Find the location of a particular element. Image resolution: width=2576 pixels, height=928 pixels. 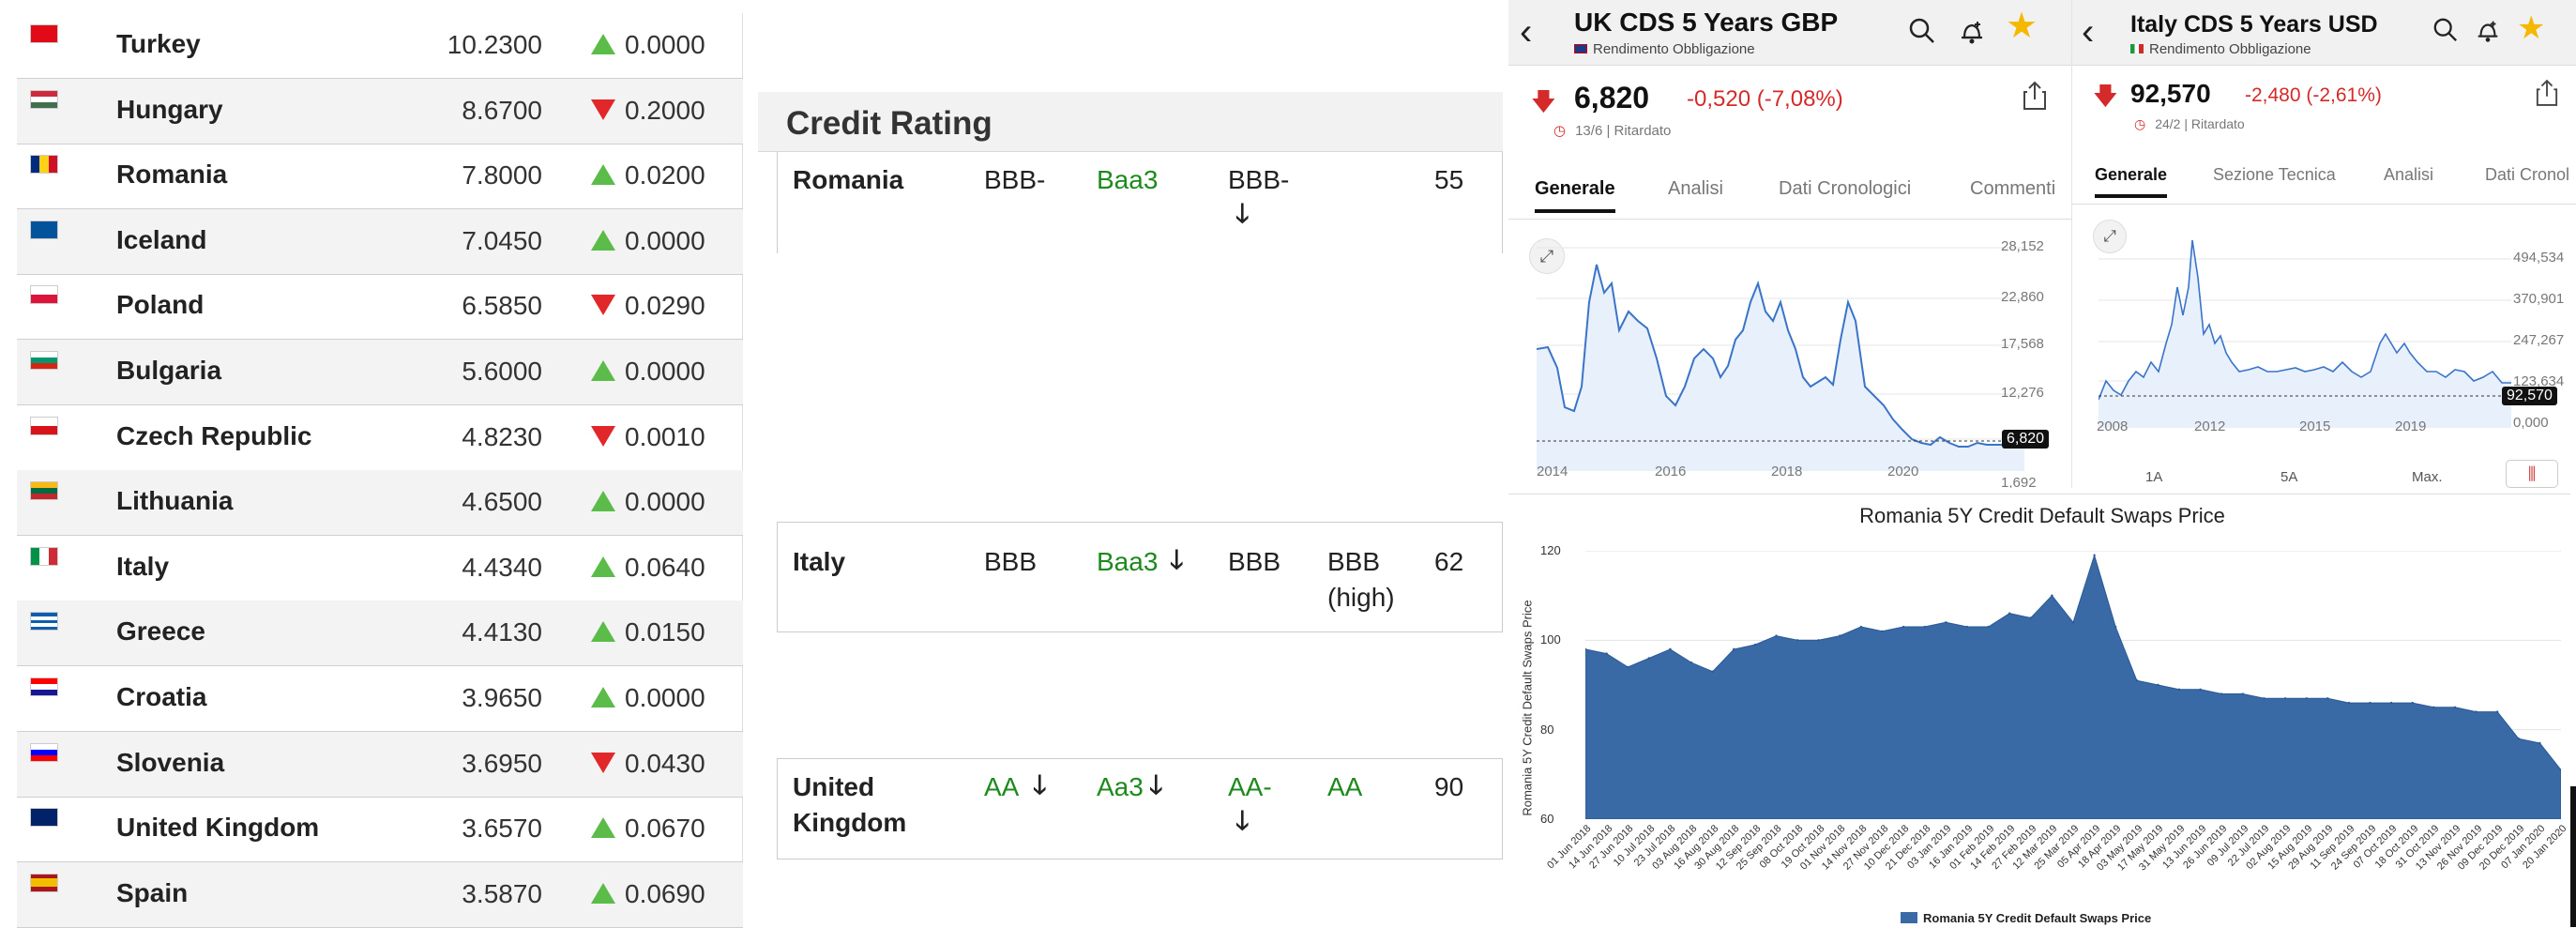

tab-sezione-tecnica: Sezione Tecnica is located at coordinates (2274, 174).